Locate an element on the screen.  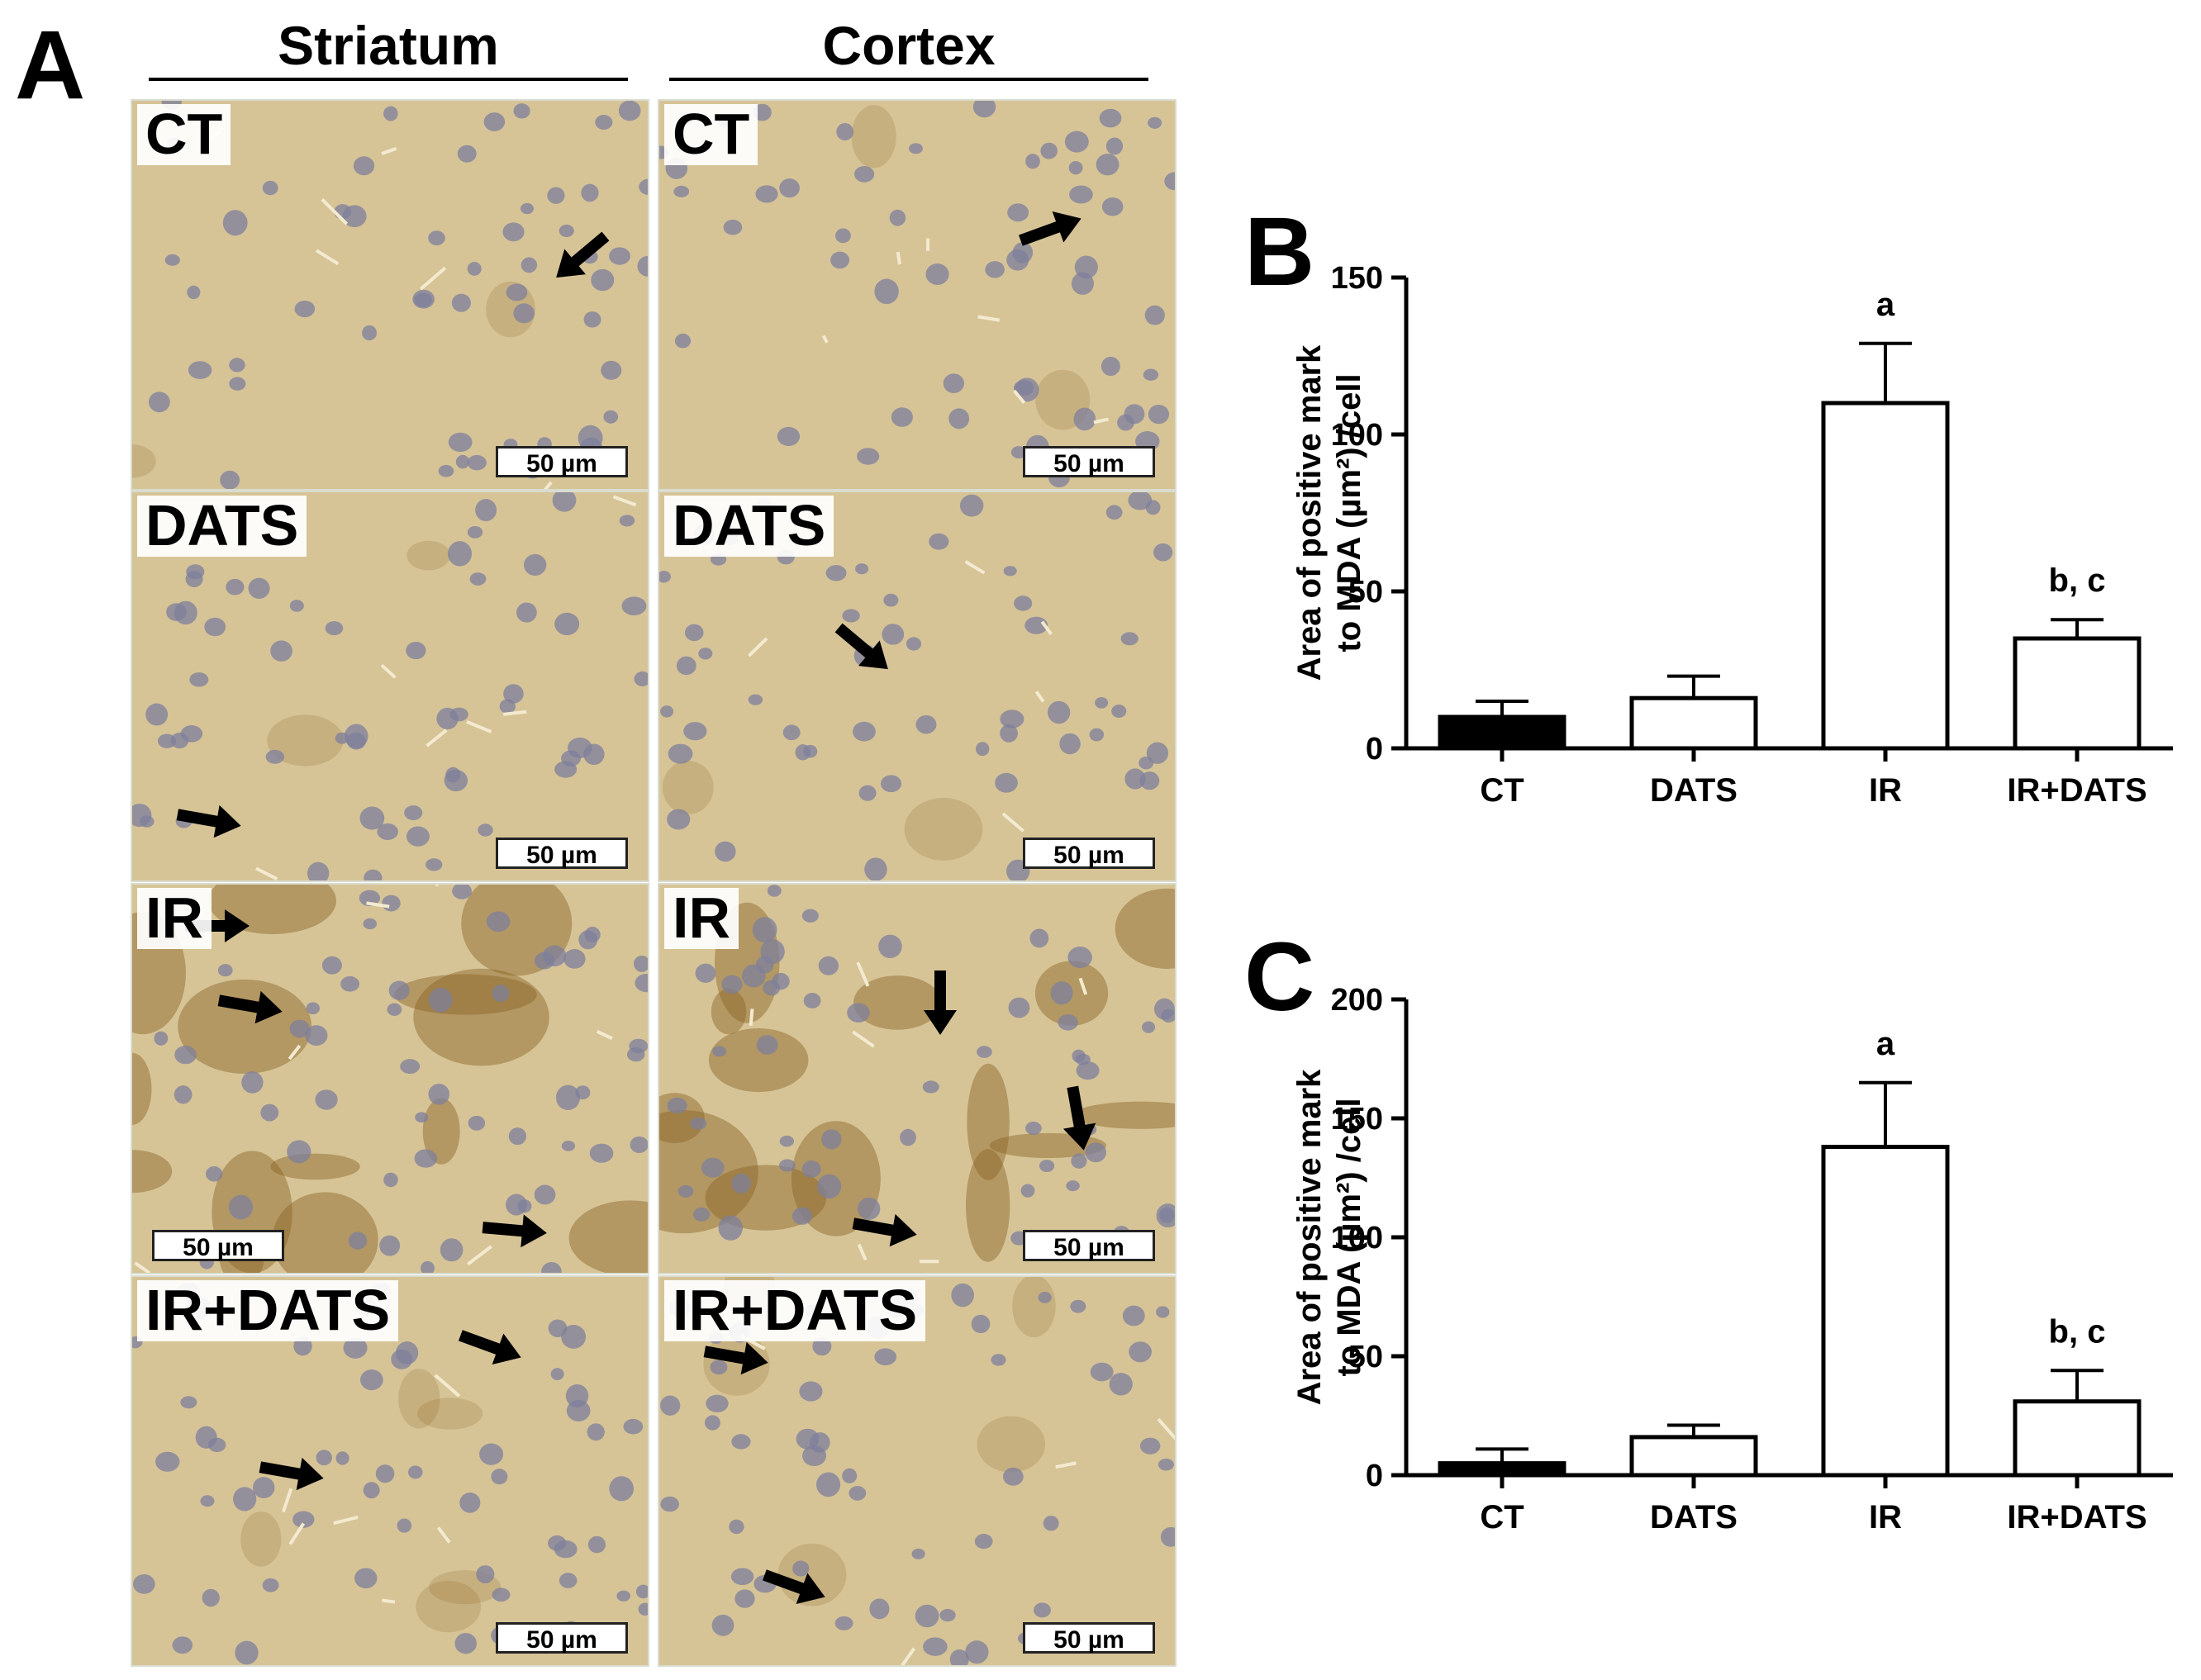
column-rule-striatum is located at coordinates (388, 79).